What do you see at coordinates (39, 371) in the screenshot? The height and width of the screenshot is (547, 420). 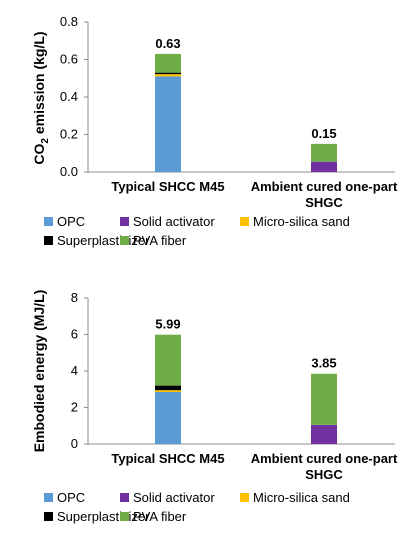 I see `y-axis-label: Embodied energy (MJ/L)` at bounding box center [39, 371].